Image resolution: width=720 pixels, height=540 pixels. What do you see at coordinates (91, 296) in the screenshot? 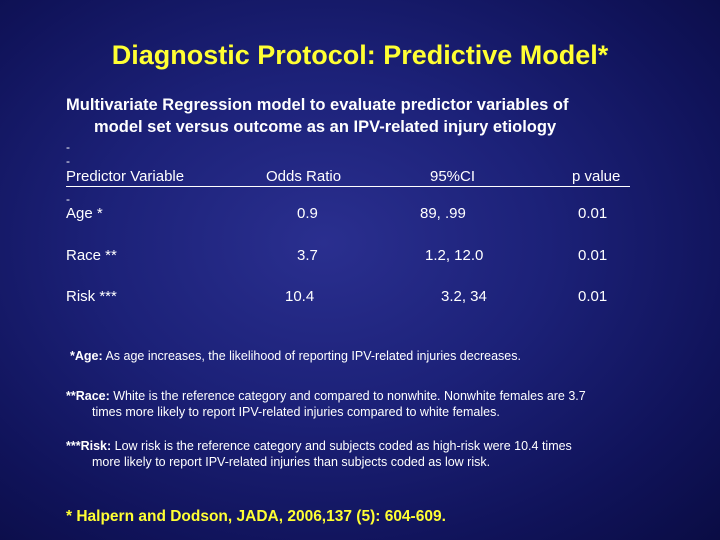
I see `cell-variable: Risk ***` at bounding box center [91, 296].